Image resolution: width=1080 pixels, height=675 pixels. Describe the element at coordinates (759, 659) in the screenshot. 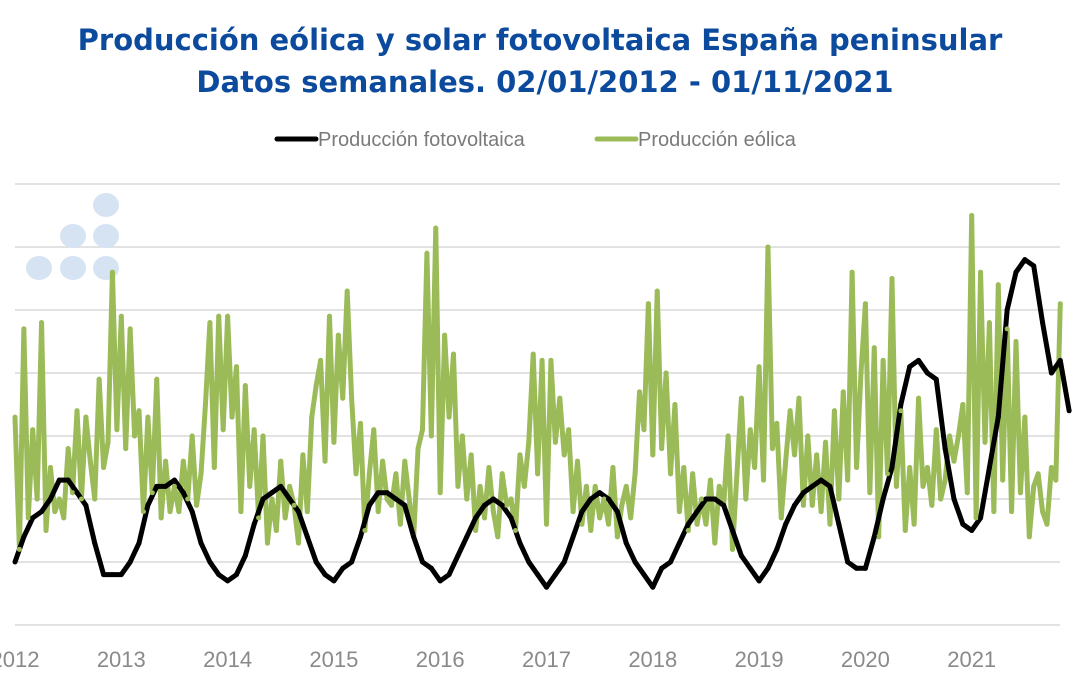

I see `x-tick-label: 2019` at that location.